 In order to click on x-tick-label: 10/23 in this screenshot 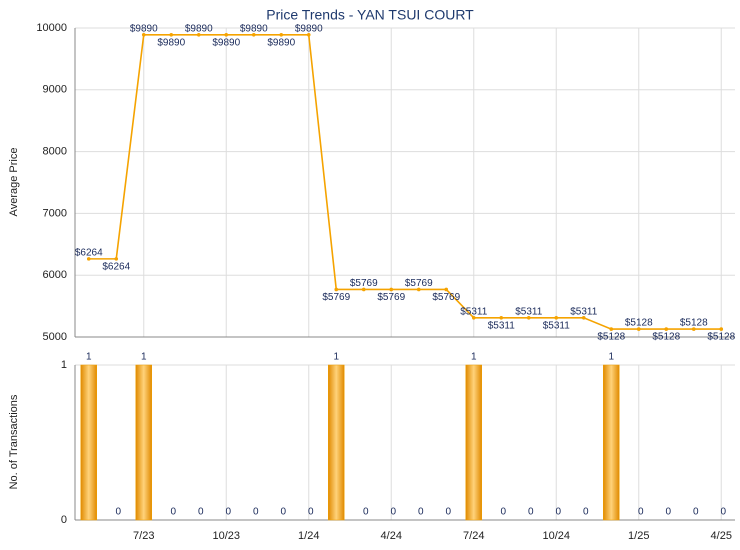, I will do `click(226, 536)`.